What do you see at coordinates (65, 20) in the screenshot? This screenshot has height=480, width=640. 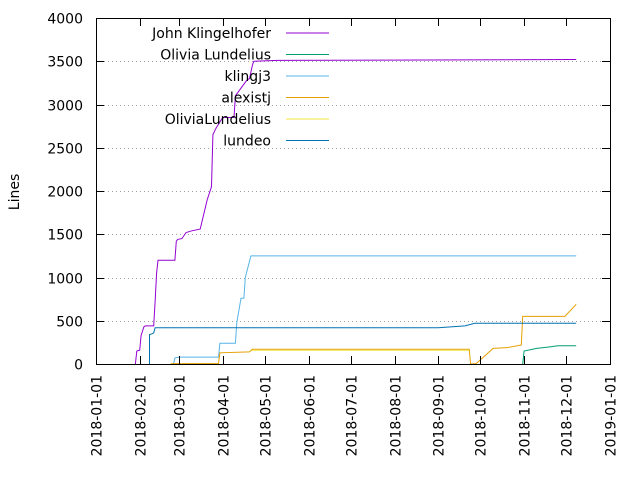 I see `y-tick-label: 4000` at bounding box center [65, 20].